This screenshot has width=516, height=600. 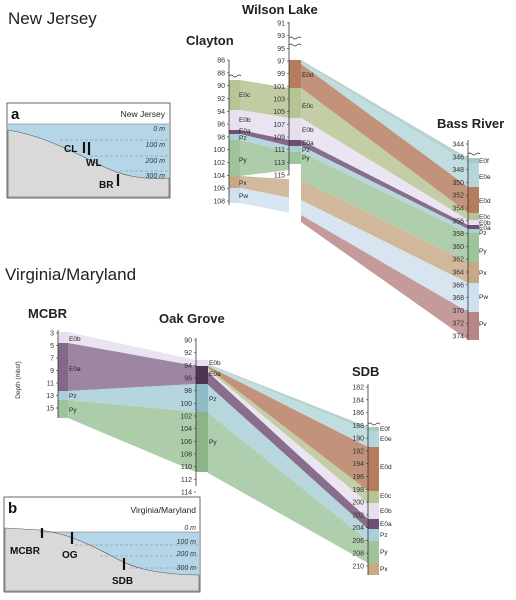 I want to click on tick-label: 346, so click(x=458, y=157).